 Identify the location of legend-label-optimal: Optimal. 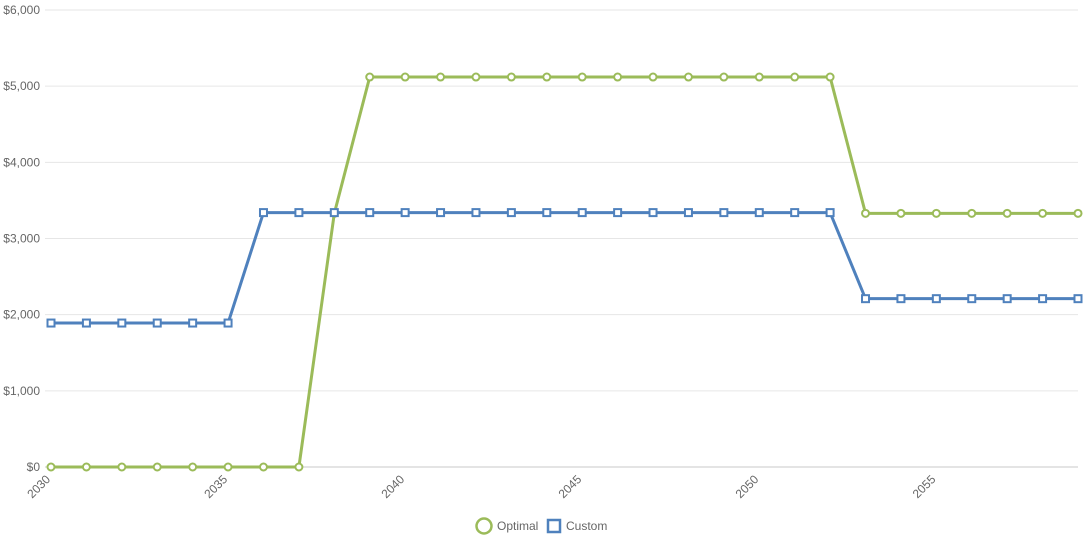
(517, 526).